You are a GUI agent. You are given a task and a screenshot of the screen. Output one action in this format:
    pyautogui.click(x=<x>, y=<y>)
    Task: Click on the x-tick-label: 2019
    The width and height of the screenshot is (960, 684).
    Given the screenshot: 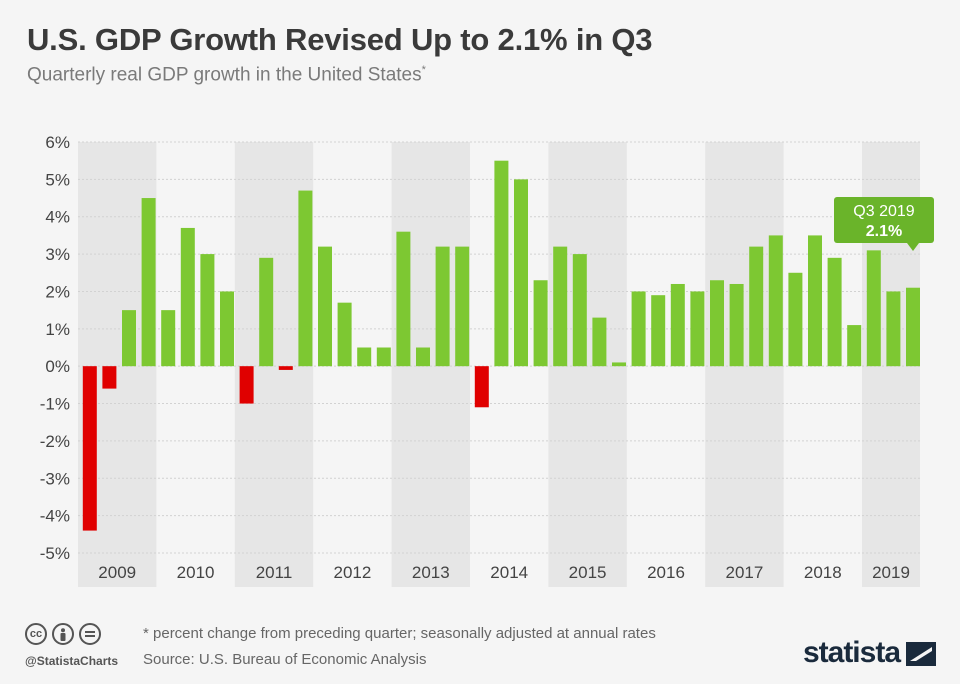 What is the action you would take?
    pyautogui.click(x=891, y=572)
    